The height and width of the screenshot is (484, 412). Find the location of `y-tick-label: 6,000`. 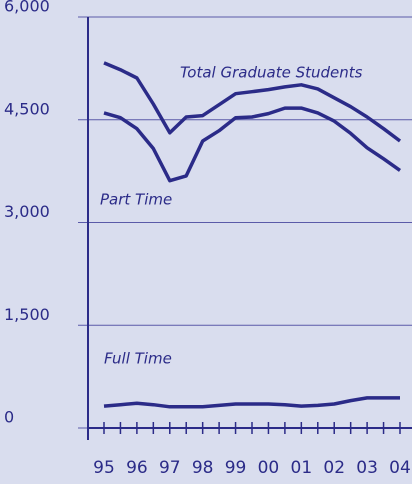

y-tick-label: 6,000 is located at coordinates (27, 8).